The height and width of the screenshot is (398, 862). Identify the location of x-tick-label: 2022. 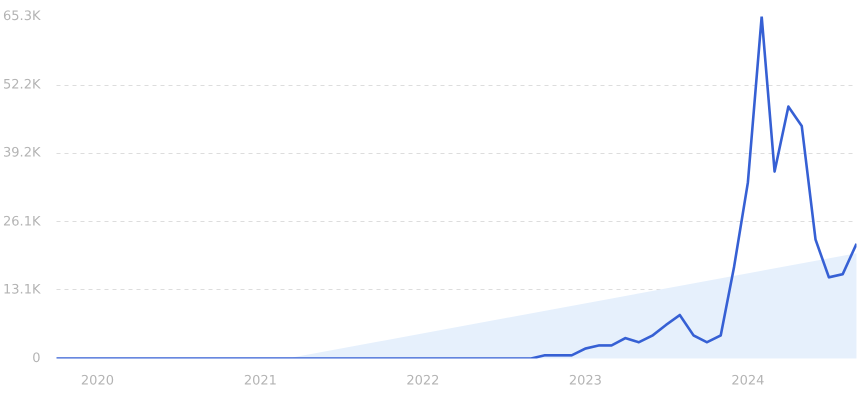
(423, 381).